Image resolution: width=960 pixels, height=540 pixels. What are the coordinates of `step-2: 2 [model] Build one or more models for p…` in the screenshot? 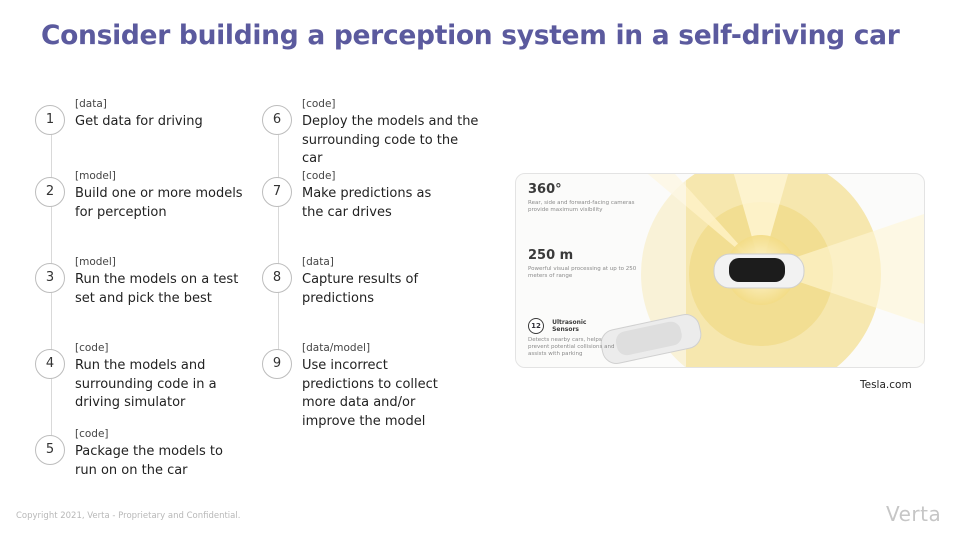 It's located at (160, 195).